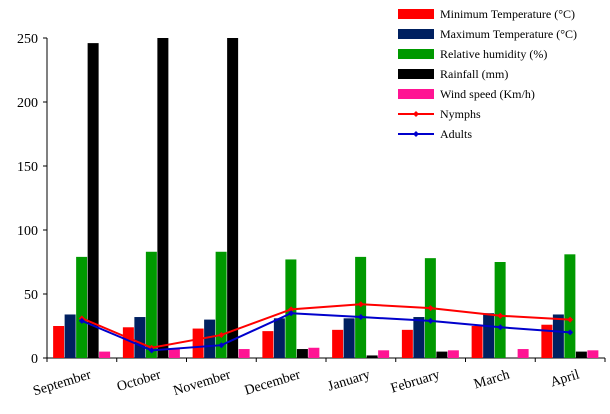 This screenshot has height=414, width=610. Describe the element at coordinates (62, 383) in the screenshot. I see `x-tick-label: September` at that location.